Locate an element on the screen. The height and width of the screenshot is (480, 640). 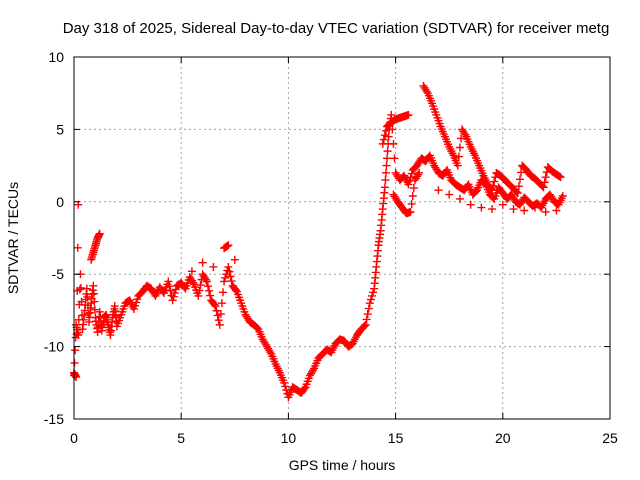
x-tick-label: 10 is located at coordinates (289, 438).